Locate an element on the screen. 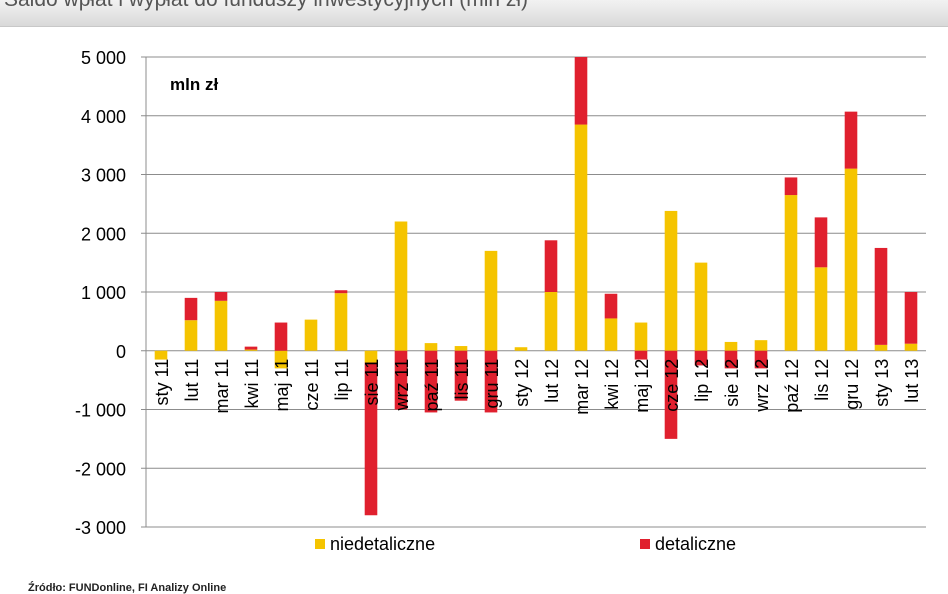 The height and width of the screenshot is (594, 948). x-tick-label: cze 12 is located at coordinates (672, 385).